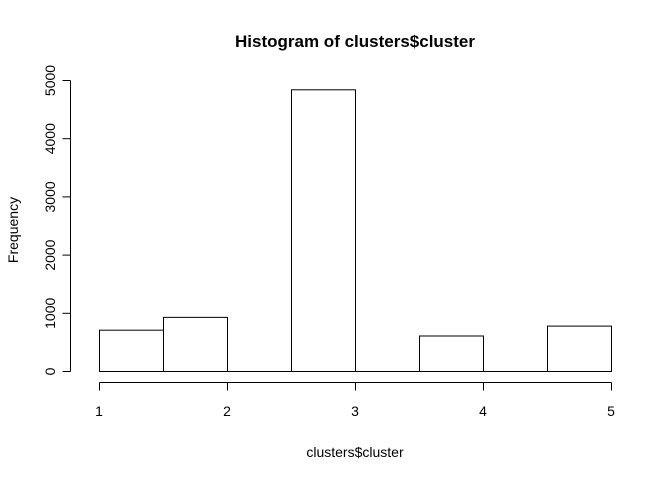 This screenshot has height=480, width=672. I want to click on y-tick-label: 3000, so click(50, 196).